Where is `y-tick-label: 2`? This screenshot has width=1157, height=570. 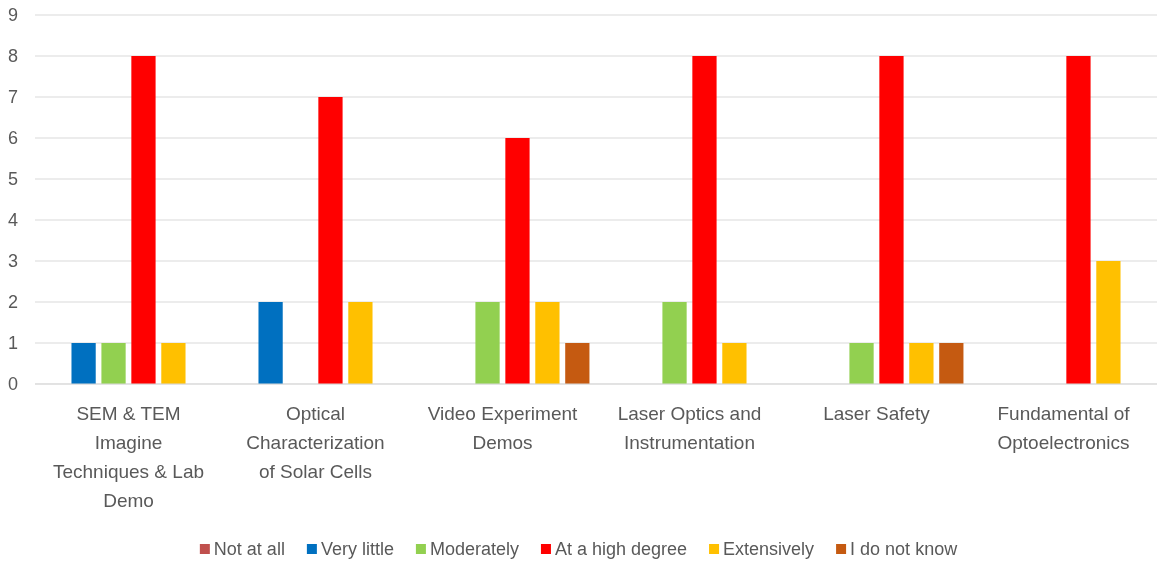 y-tick-label: 2 is located at coordinates (13, 302).